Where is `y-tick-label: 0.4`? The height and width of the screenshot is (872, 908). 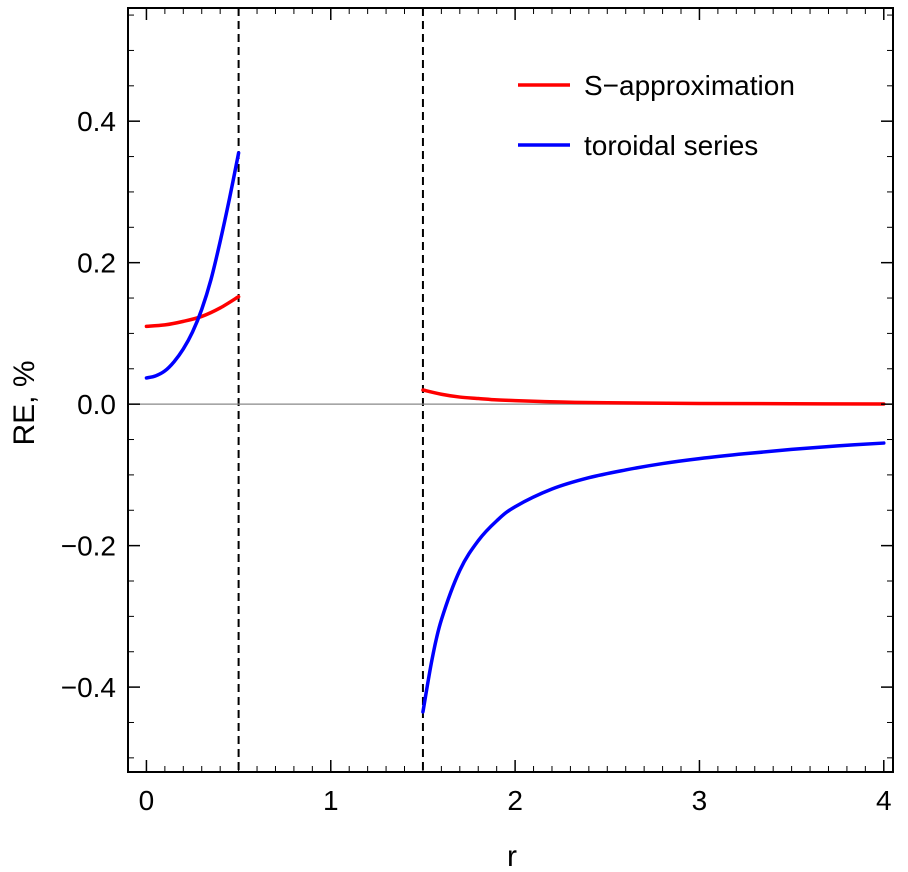 y-tick-label: 0.4 is located at coordinates (96, 121).